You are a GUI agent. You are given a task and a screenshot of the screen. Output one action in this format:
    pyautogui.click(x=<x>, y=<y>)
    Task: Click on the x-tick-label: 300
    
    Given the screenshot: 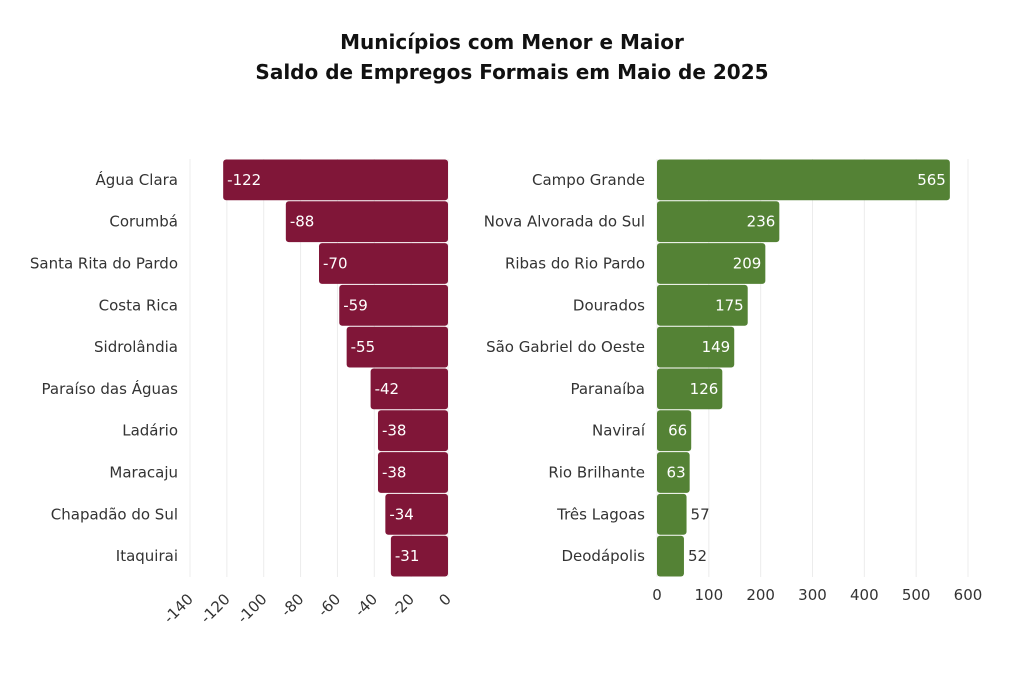 What is the action you would take?
    pyautogui.click(x=812, y=595)
    